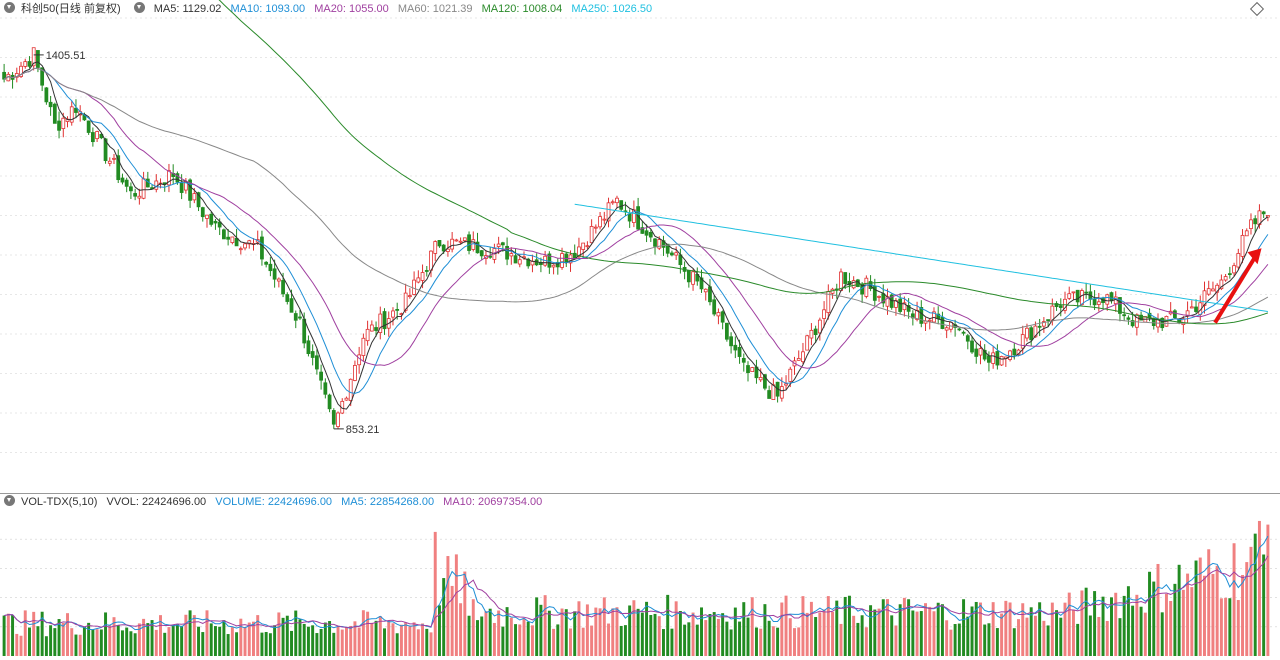  I want to click on low-label: 853.21, so click(363, 430).